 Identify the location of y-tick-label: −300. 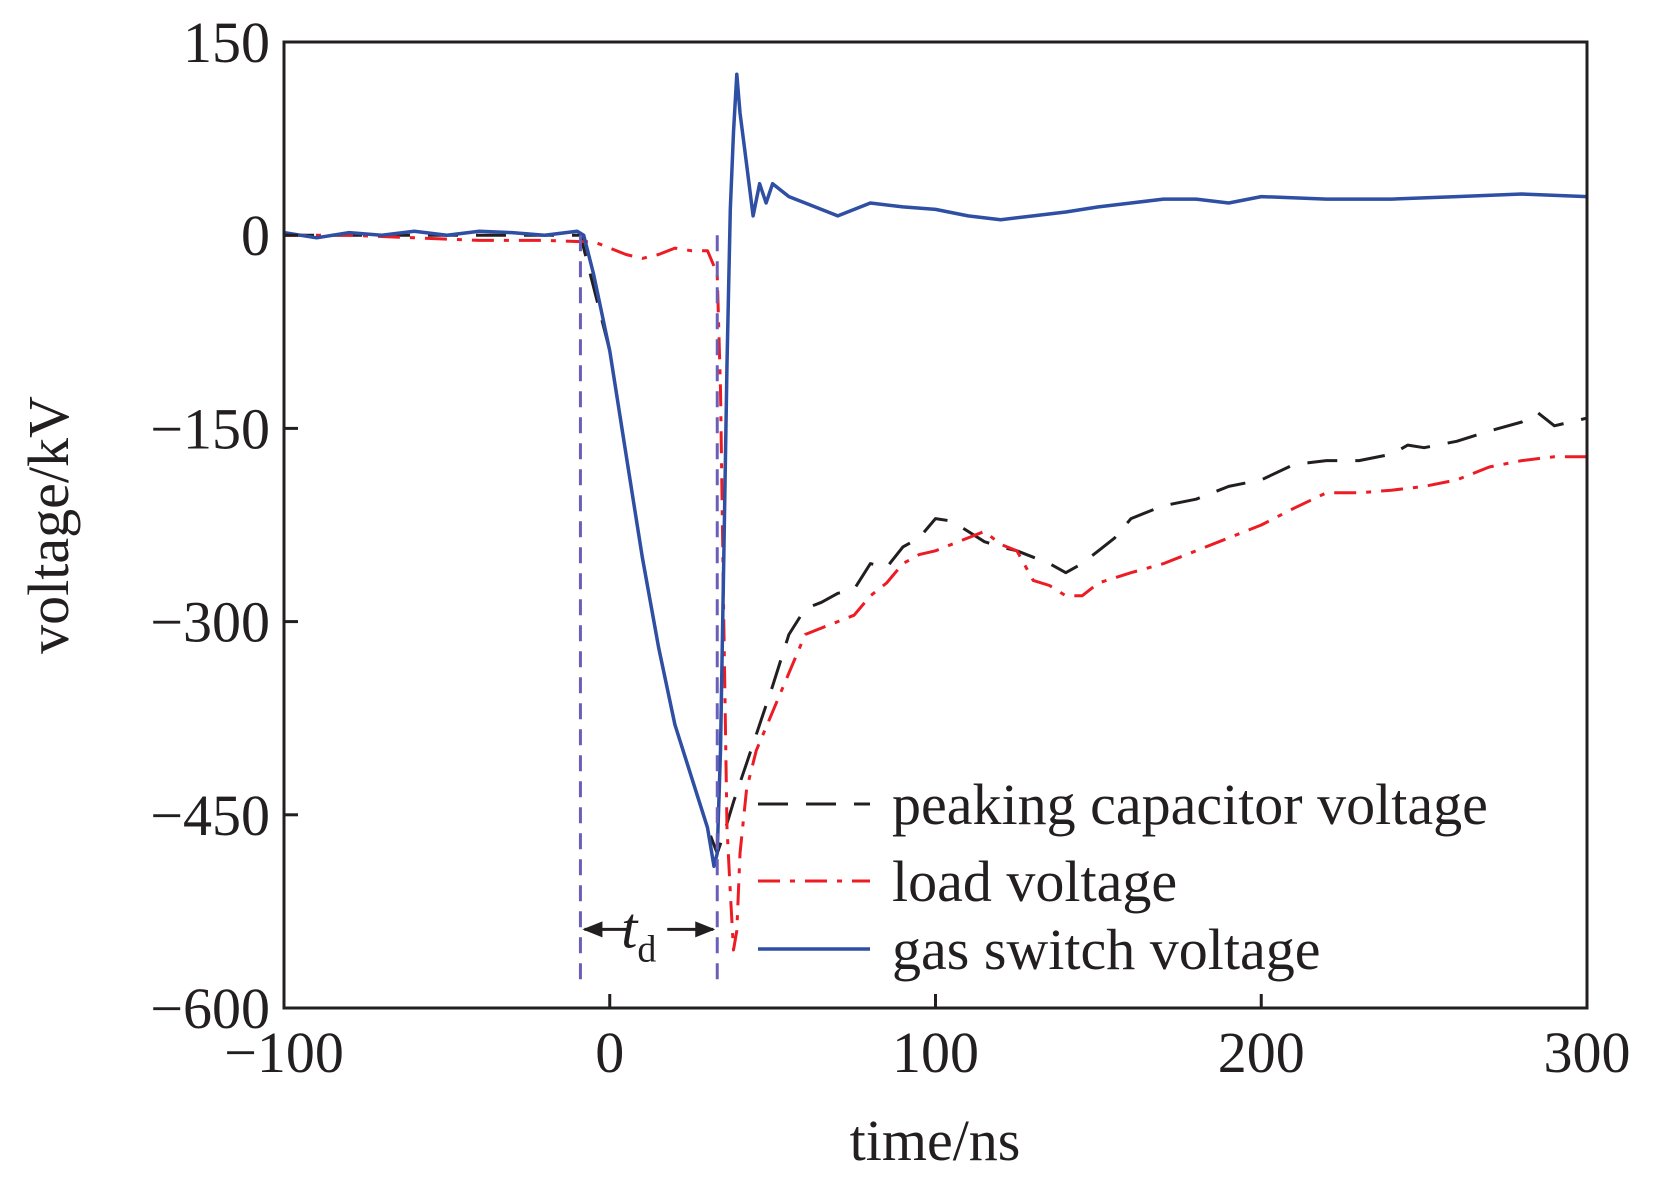
(210, 622).